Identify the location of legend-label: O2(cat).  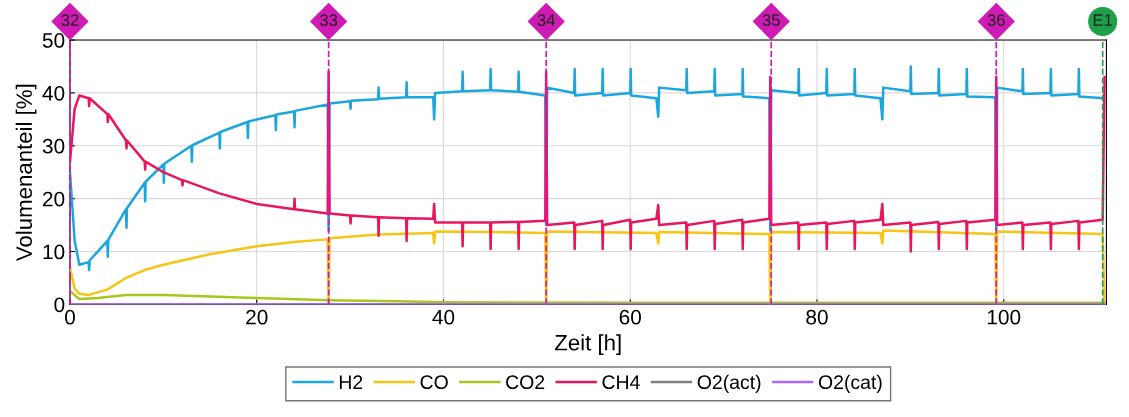
(850, 383).